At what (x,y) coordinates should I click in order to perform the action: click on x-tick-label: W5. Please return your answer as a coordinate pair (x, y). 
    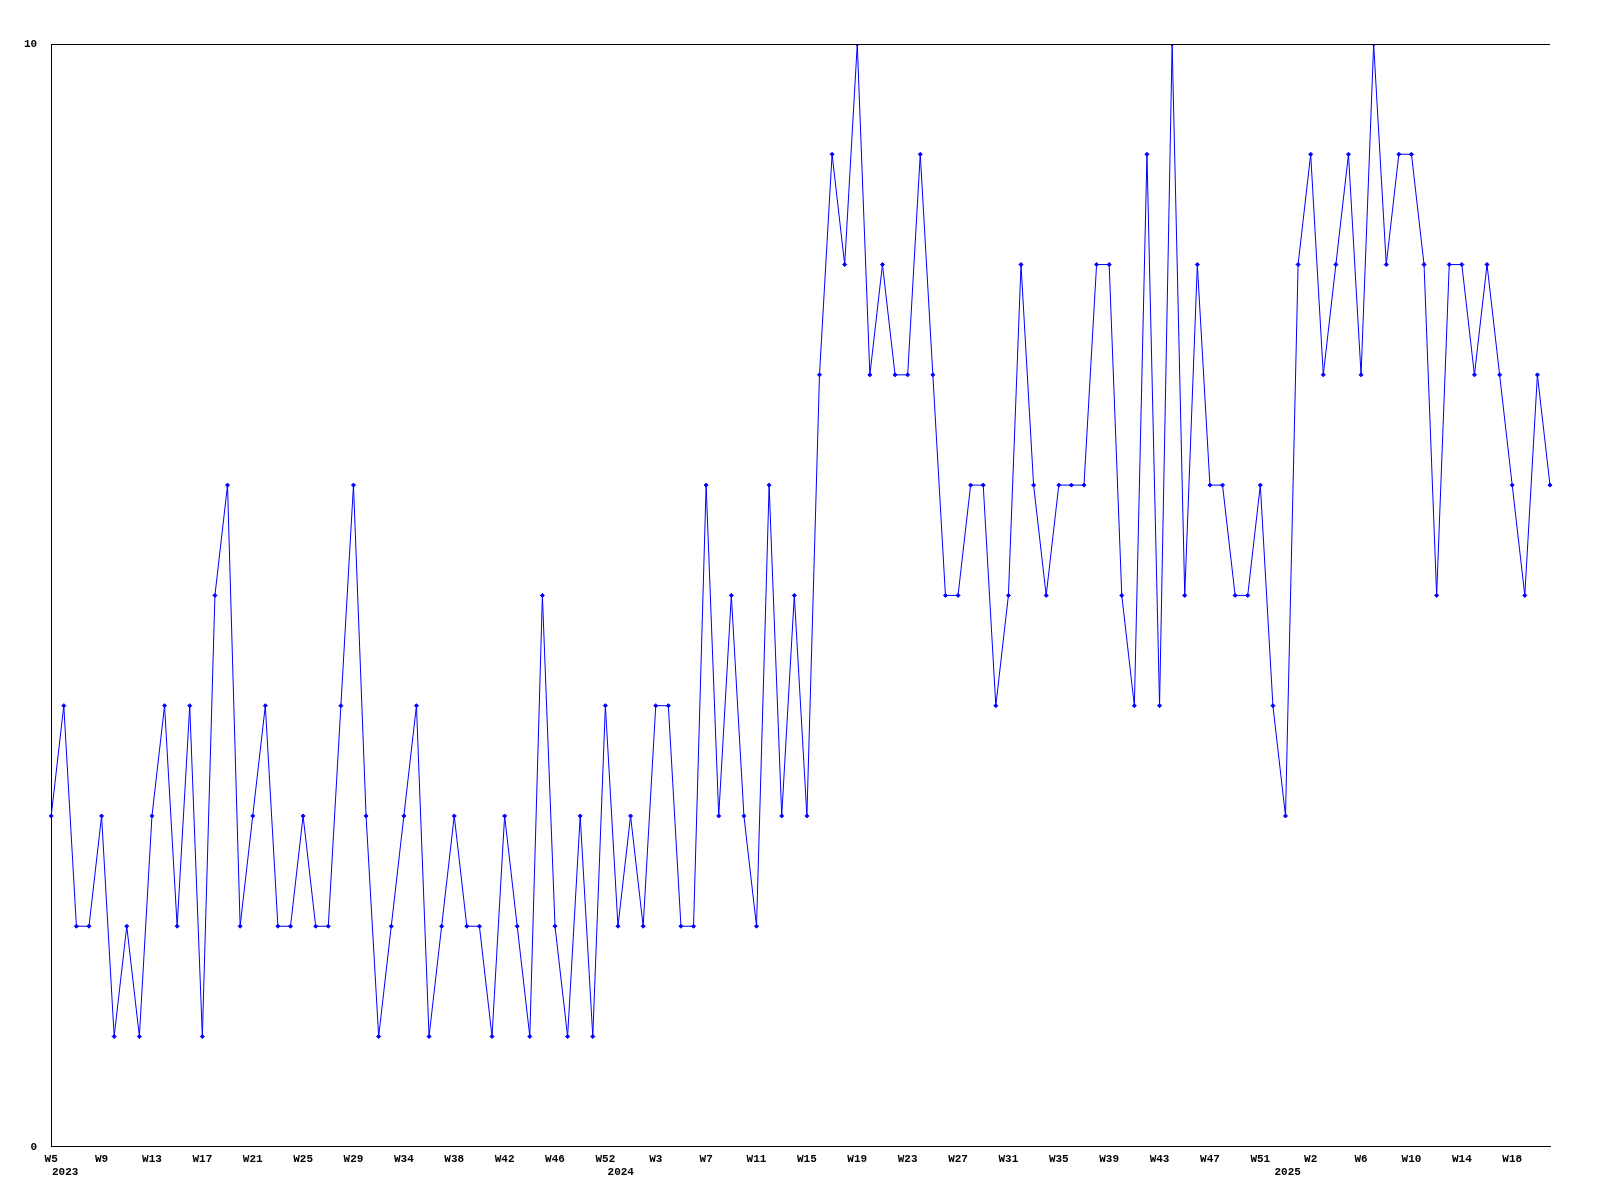
    Looking at the image, I should click on (51, 1159).